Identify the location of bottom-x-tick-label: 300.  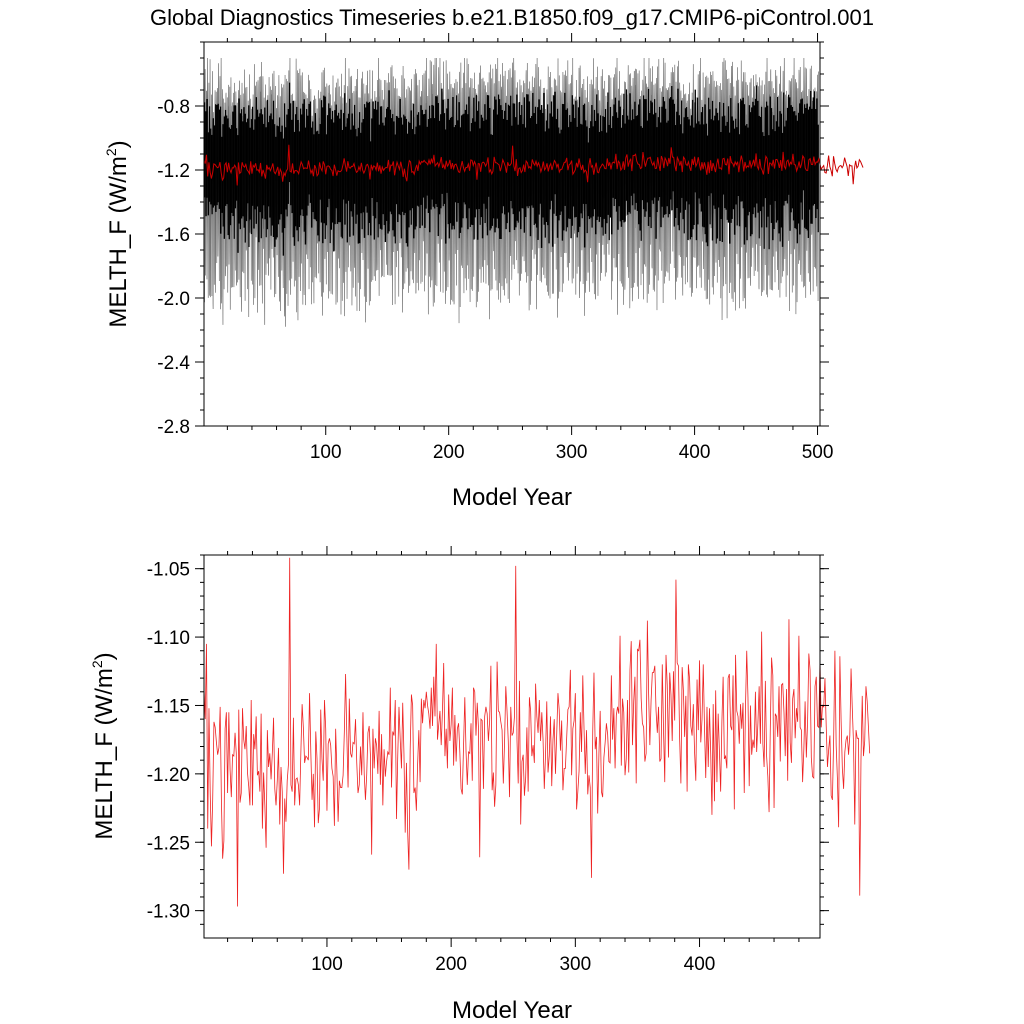
(575, 964).